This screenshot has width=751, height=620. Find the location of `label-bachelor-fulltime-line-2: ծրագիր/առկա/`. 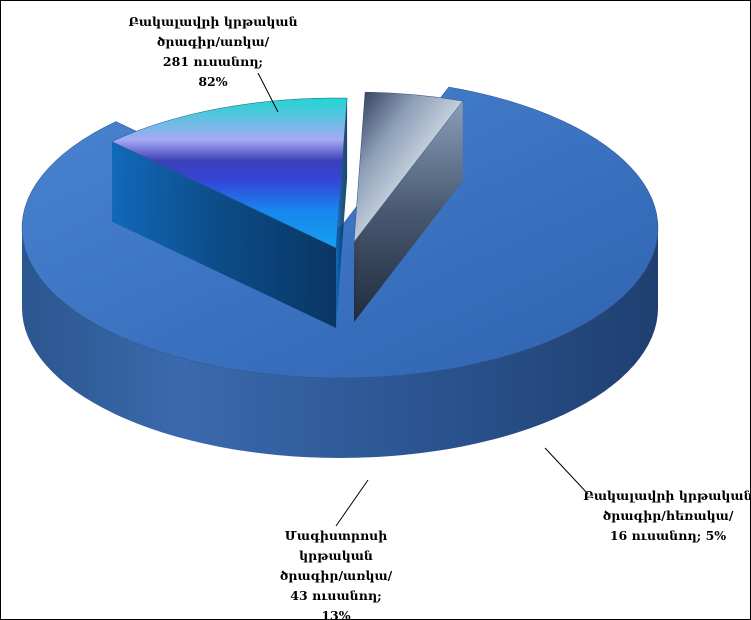

label-bachelor-fulltime-line-2: ծրագիր/առկա/ is located at coordinates (213, 41).